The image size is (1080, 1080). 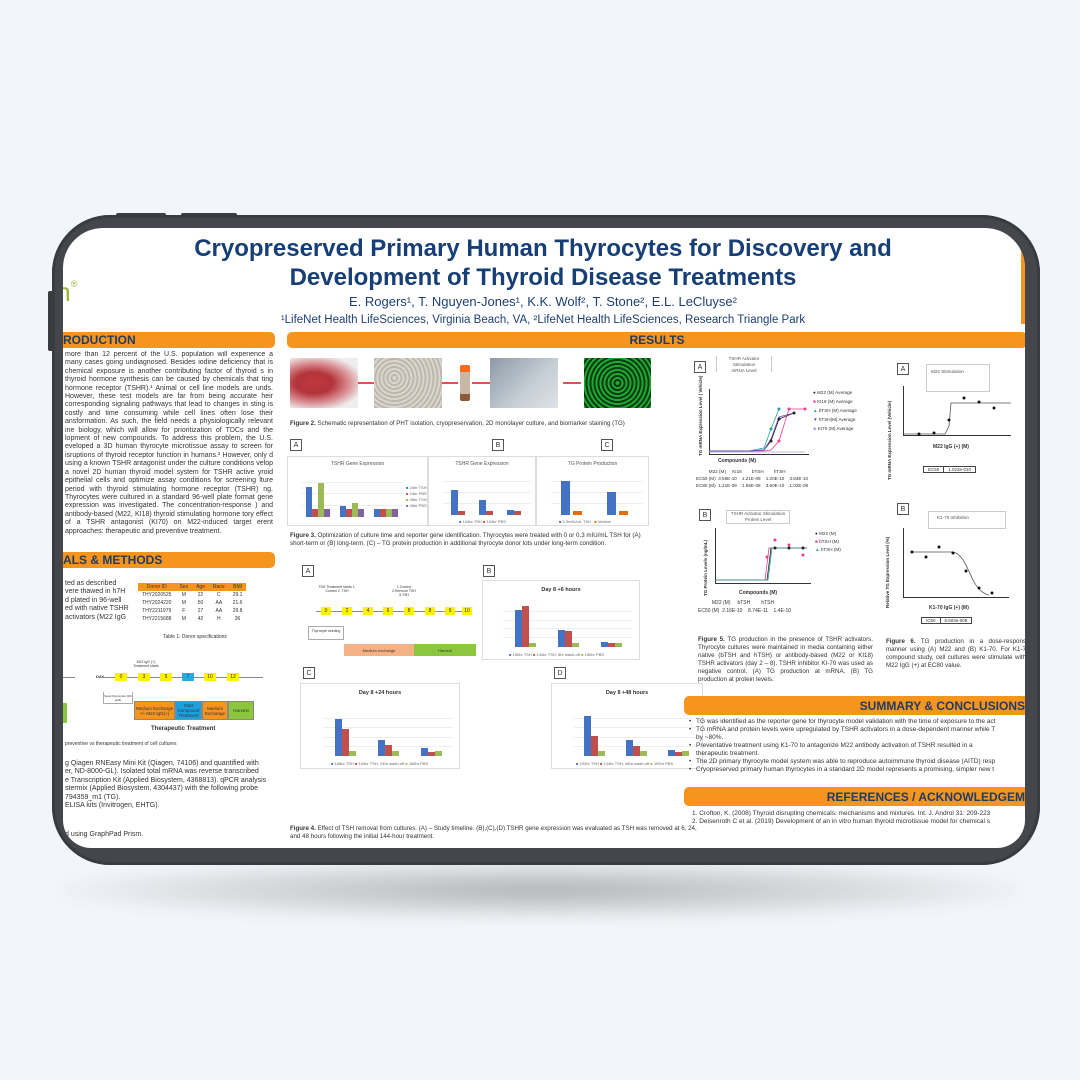 What do you see at coordinates (956, 563) in the screenshot?
I see `figure-6b-chart` at bounding box center [956, 563].